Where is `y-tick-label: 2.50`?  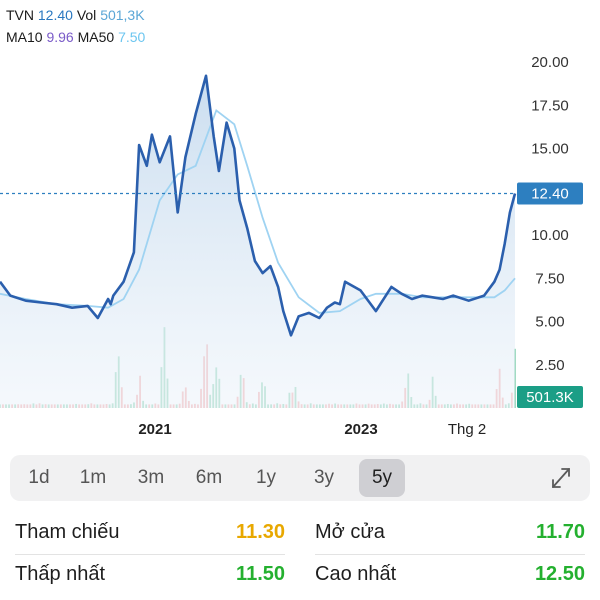 y-tick-label: 2.50 is located at coordinates (549, 365).